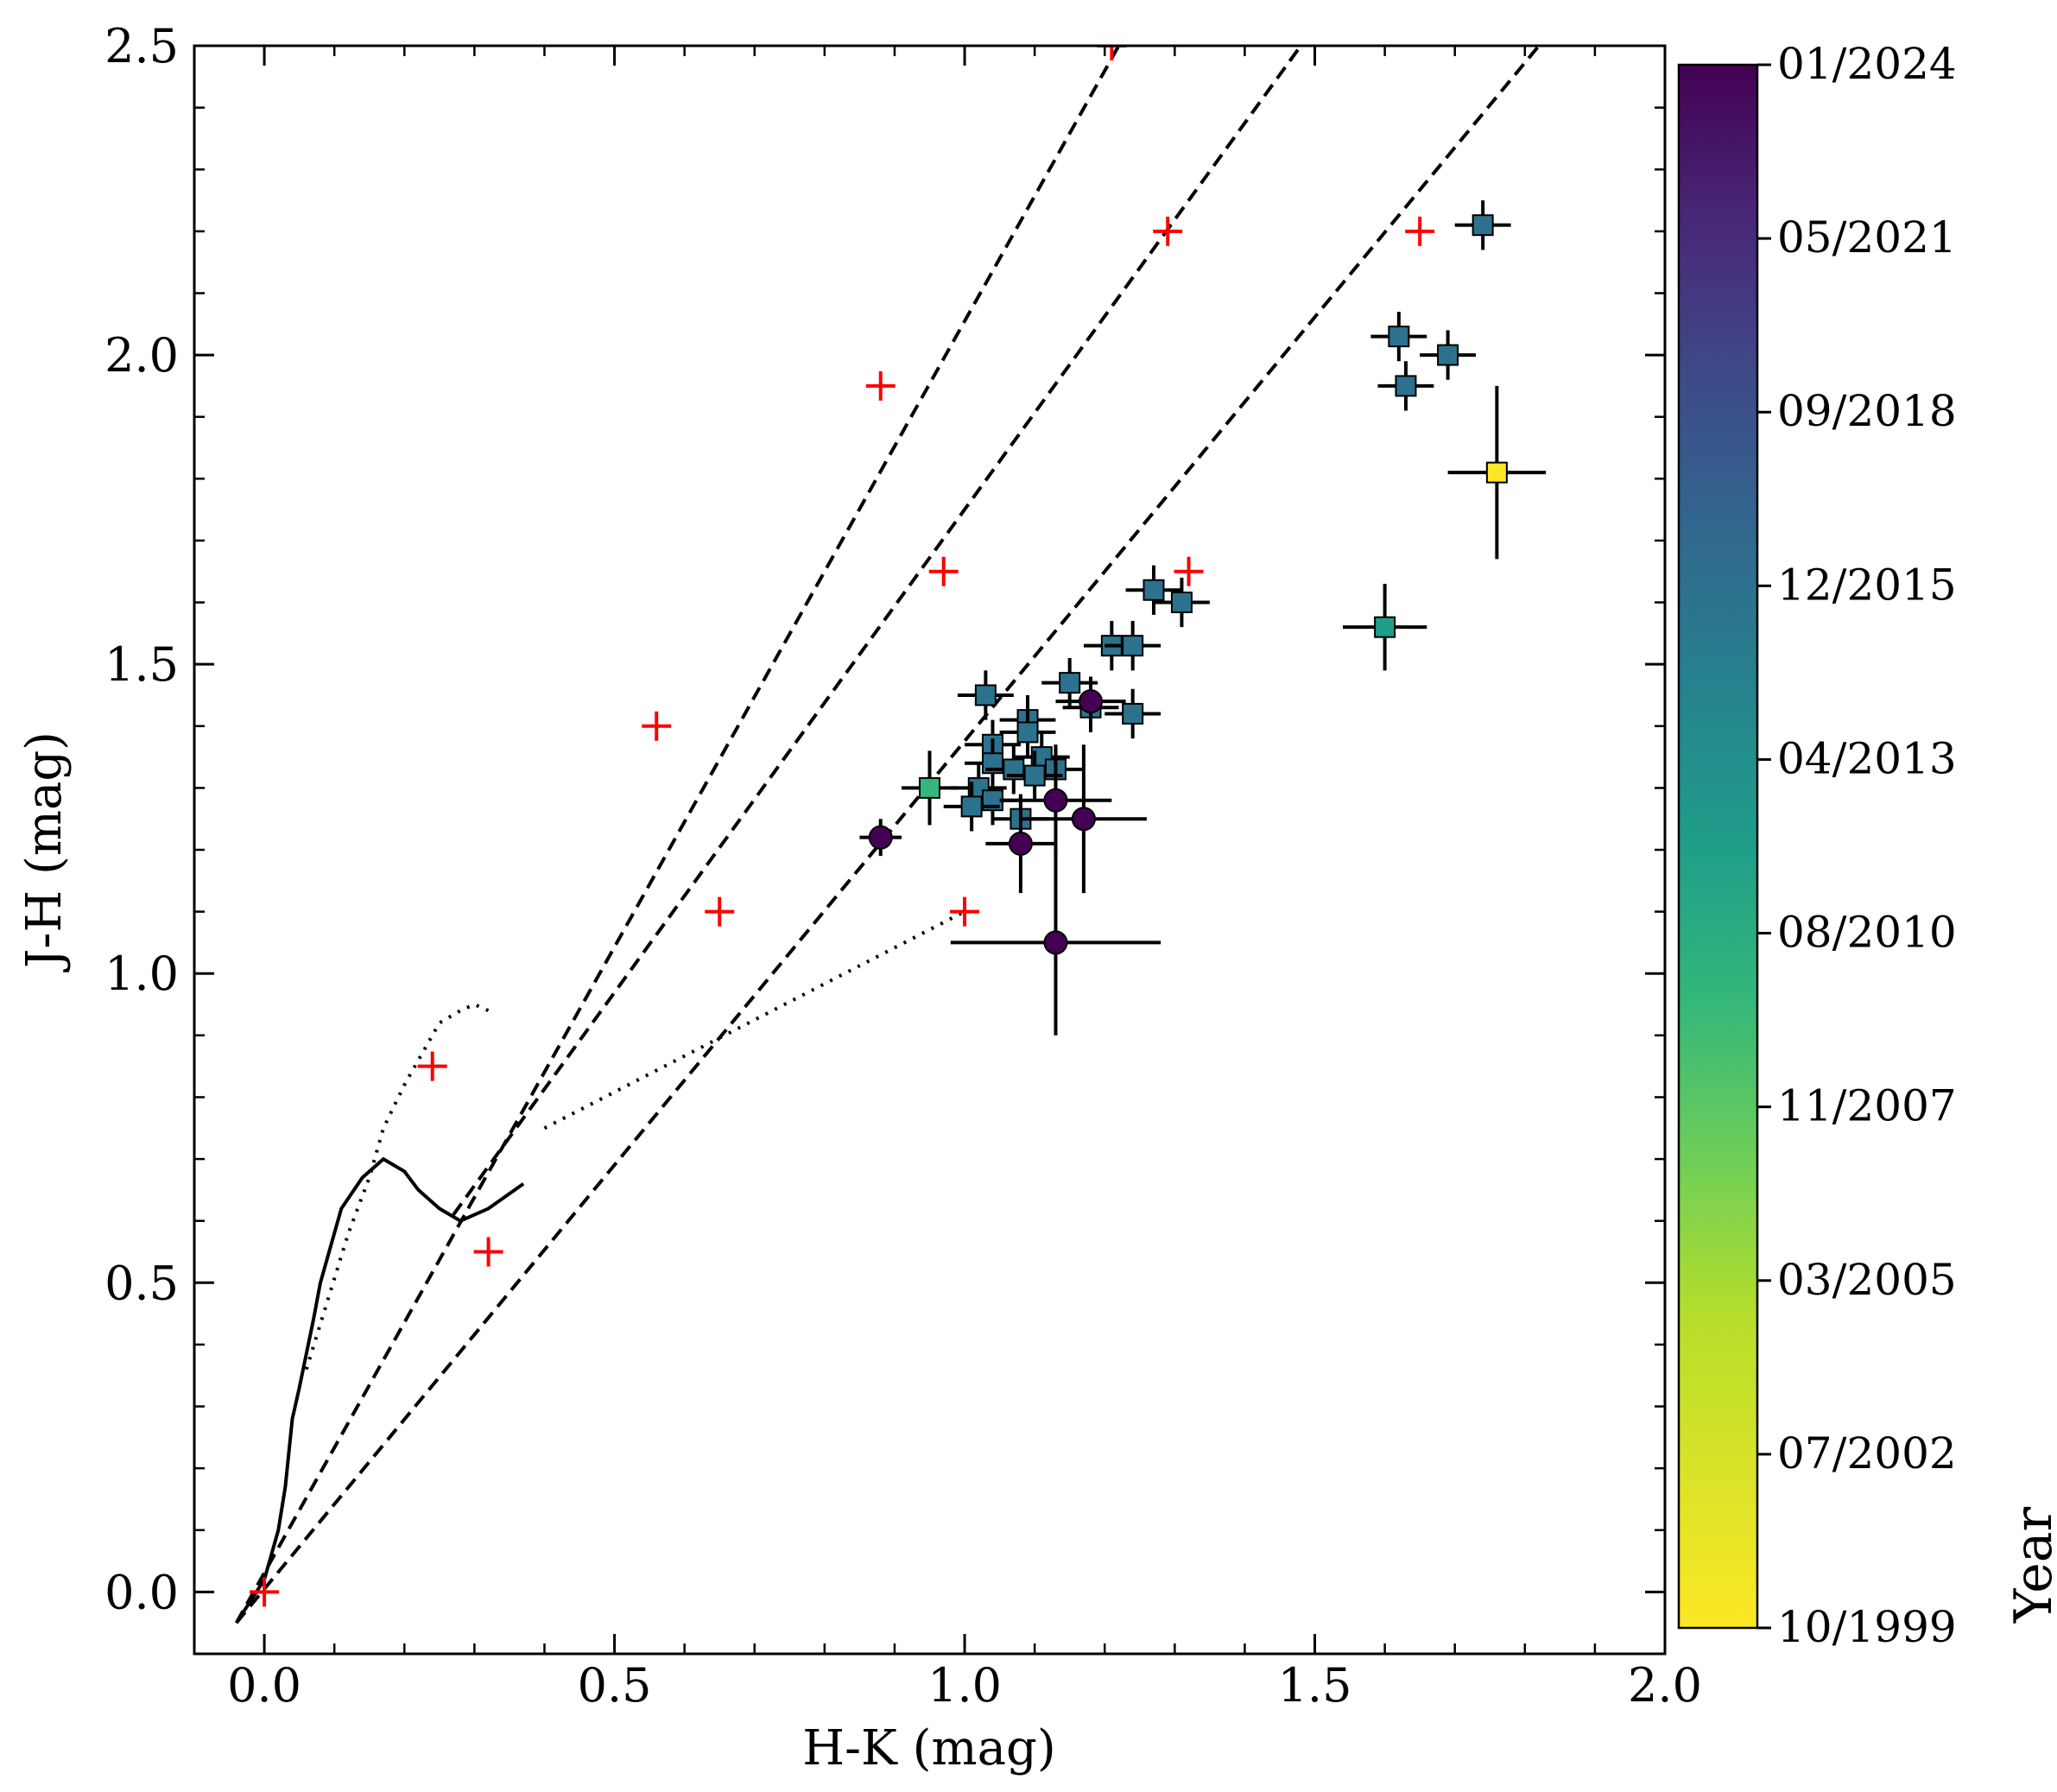  I want to click on y-axis-label: J-H (mag), so click(44, 851).